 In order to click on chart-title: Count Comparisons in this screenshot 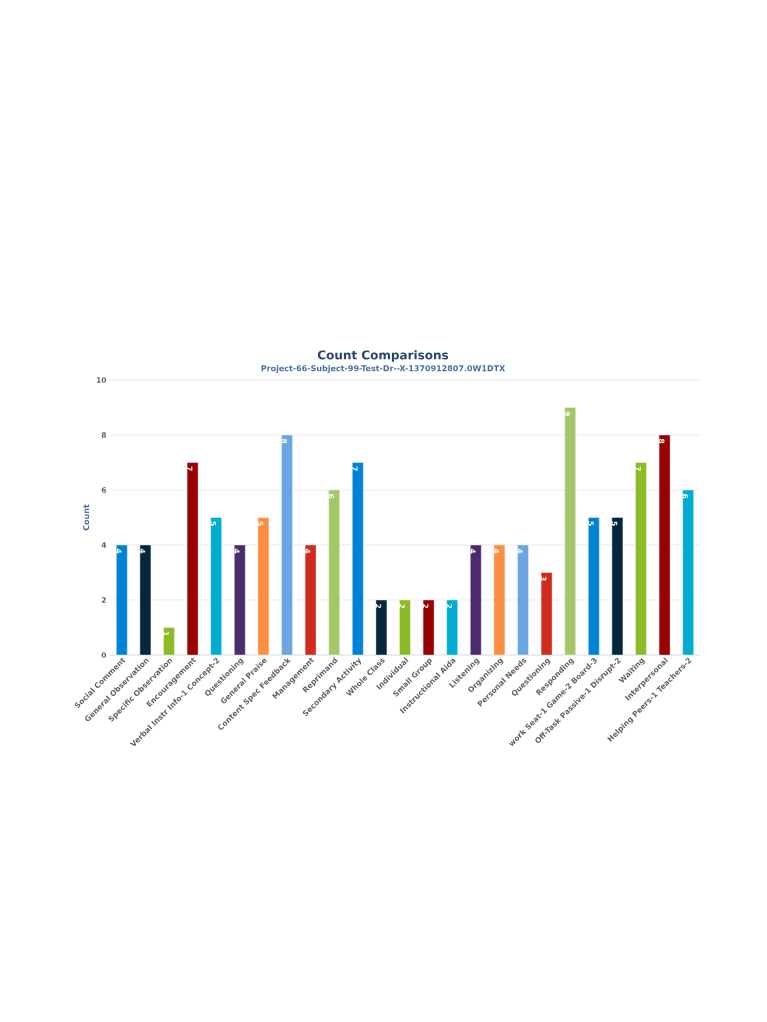, I will do `click(383, 356)`.